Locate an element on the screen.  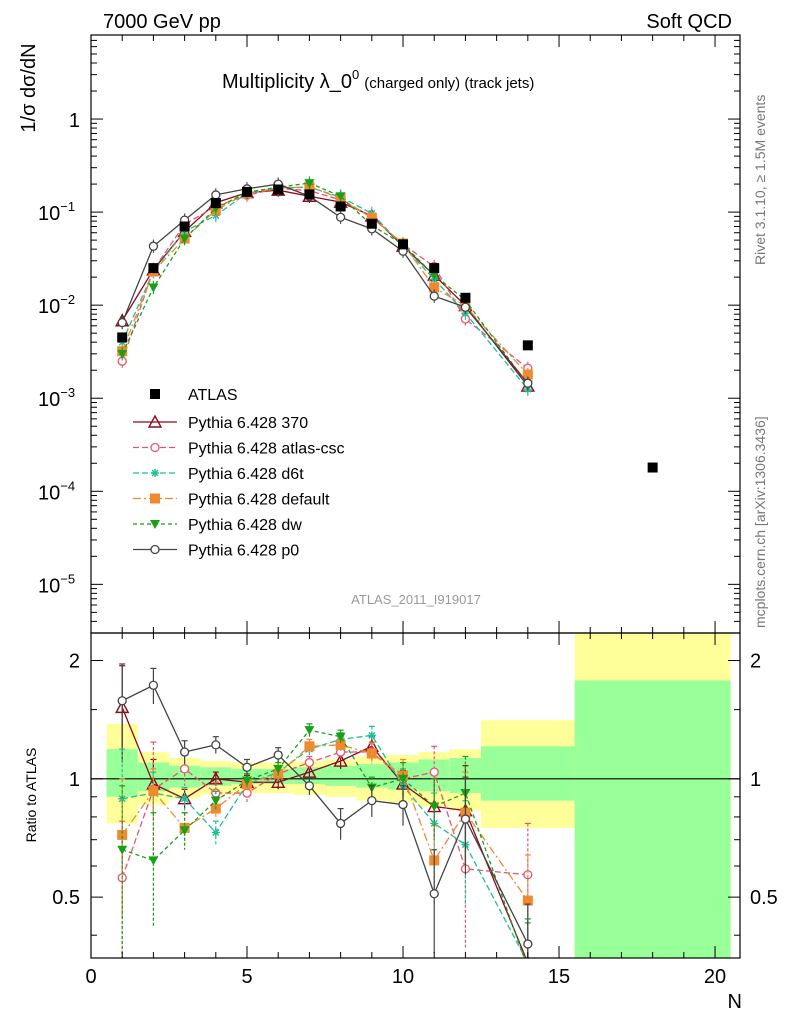
legend-marker-default is located at coordinates (155, 498).